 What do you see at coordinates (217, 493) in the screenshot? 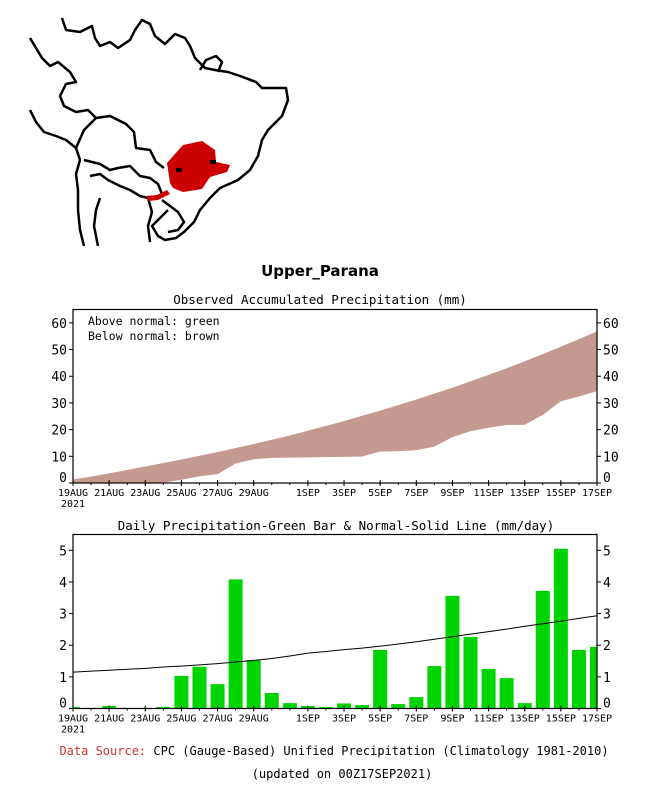
I see `accumulated-xtick-label: 27AUG` at bounding box center [217, 493].